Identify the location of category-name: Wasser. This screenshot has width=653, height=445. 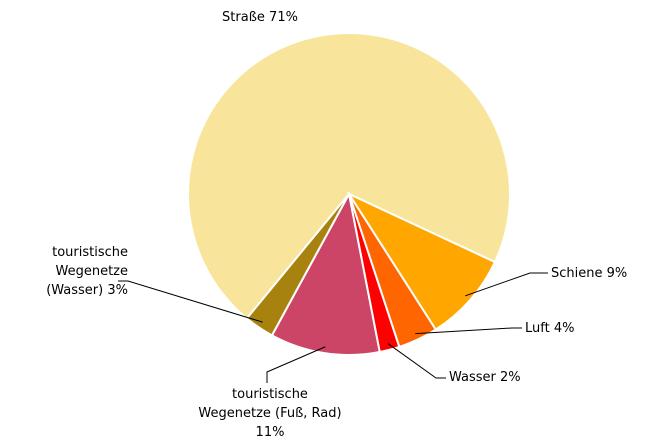
(472, 377).